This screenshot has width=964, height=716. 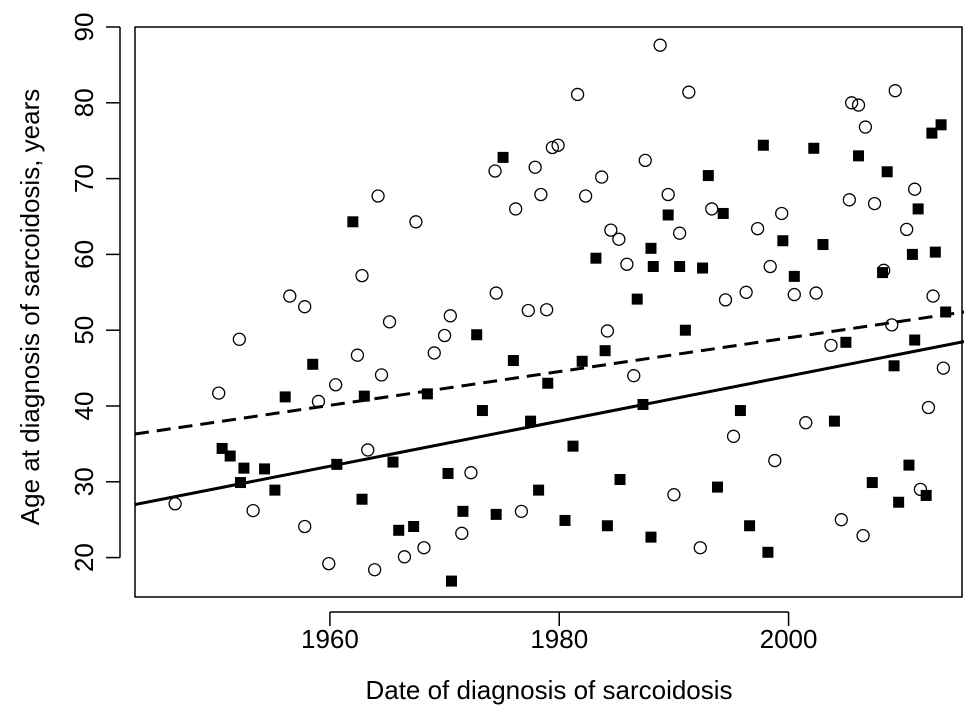 What do you see at coordinates (330, 639) in the screenshot?
I see `x-tick-label: 1960` at bounding box center [330, 639].